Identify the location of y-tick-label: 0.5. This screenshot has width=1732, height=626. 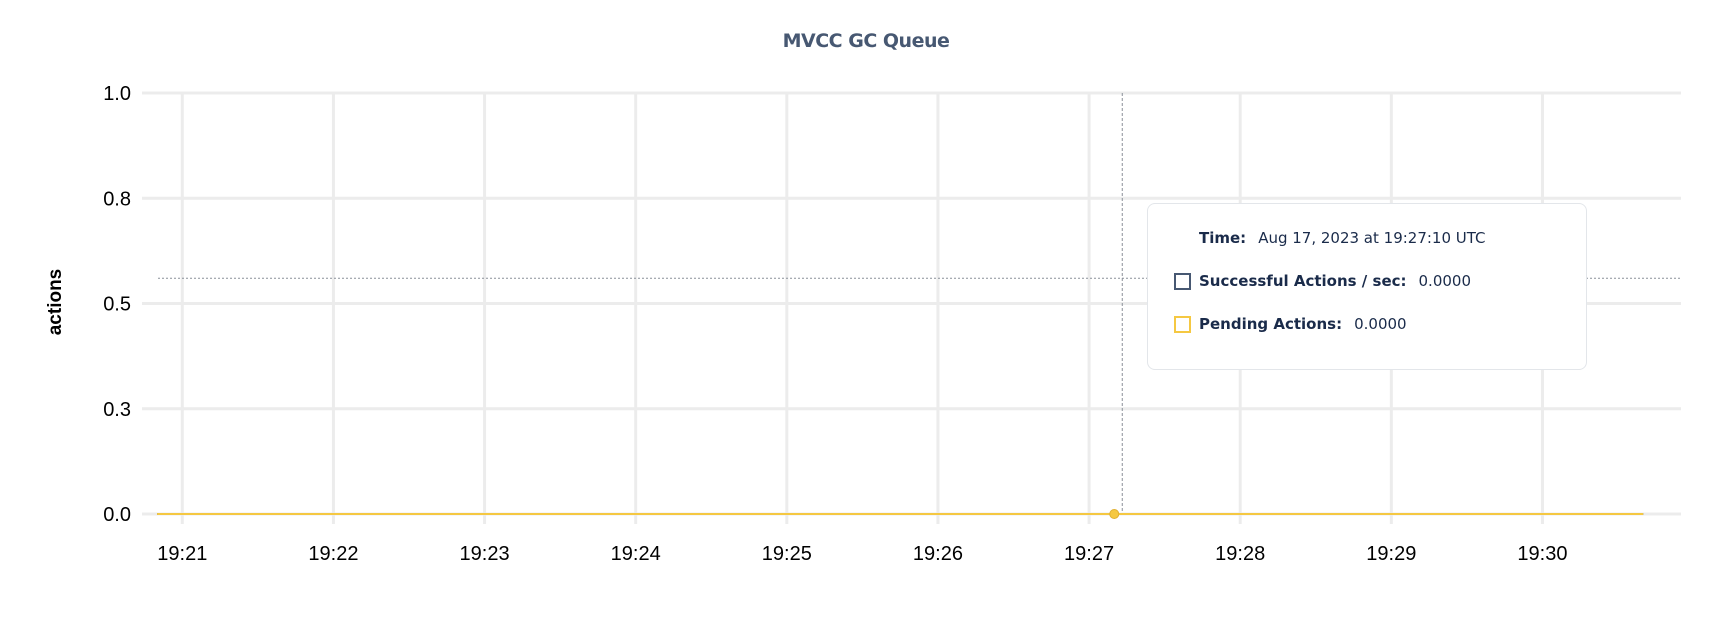
(117, 305).